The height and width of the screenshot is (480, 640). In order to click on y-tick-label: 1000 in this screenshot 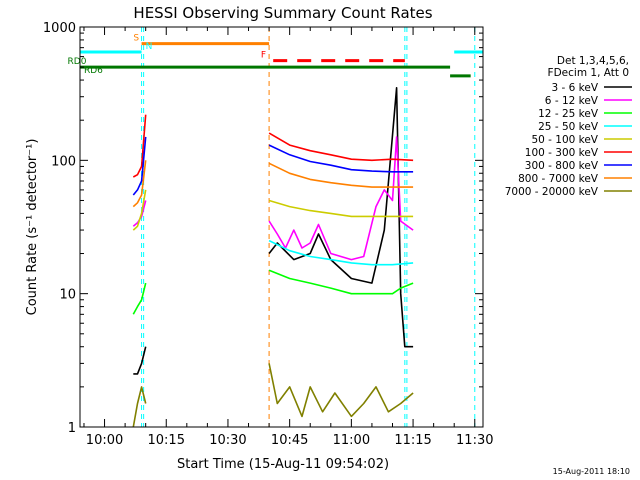, I will do `click(59, 28)`.